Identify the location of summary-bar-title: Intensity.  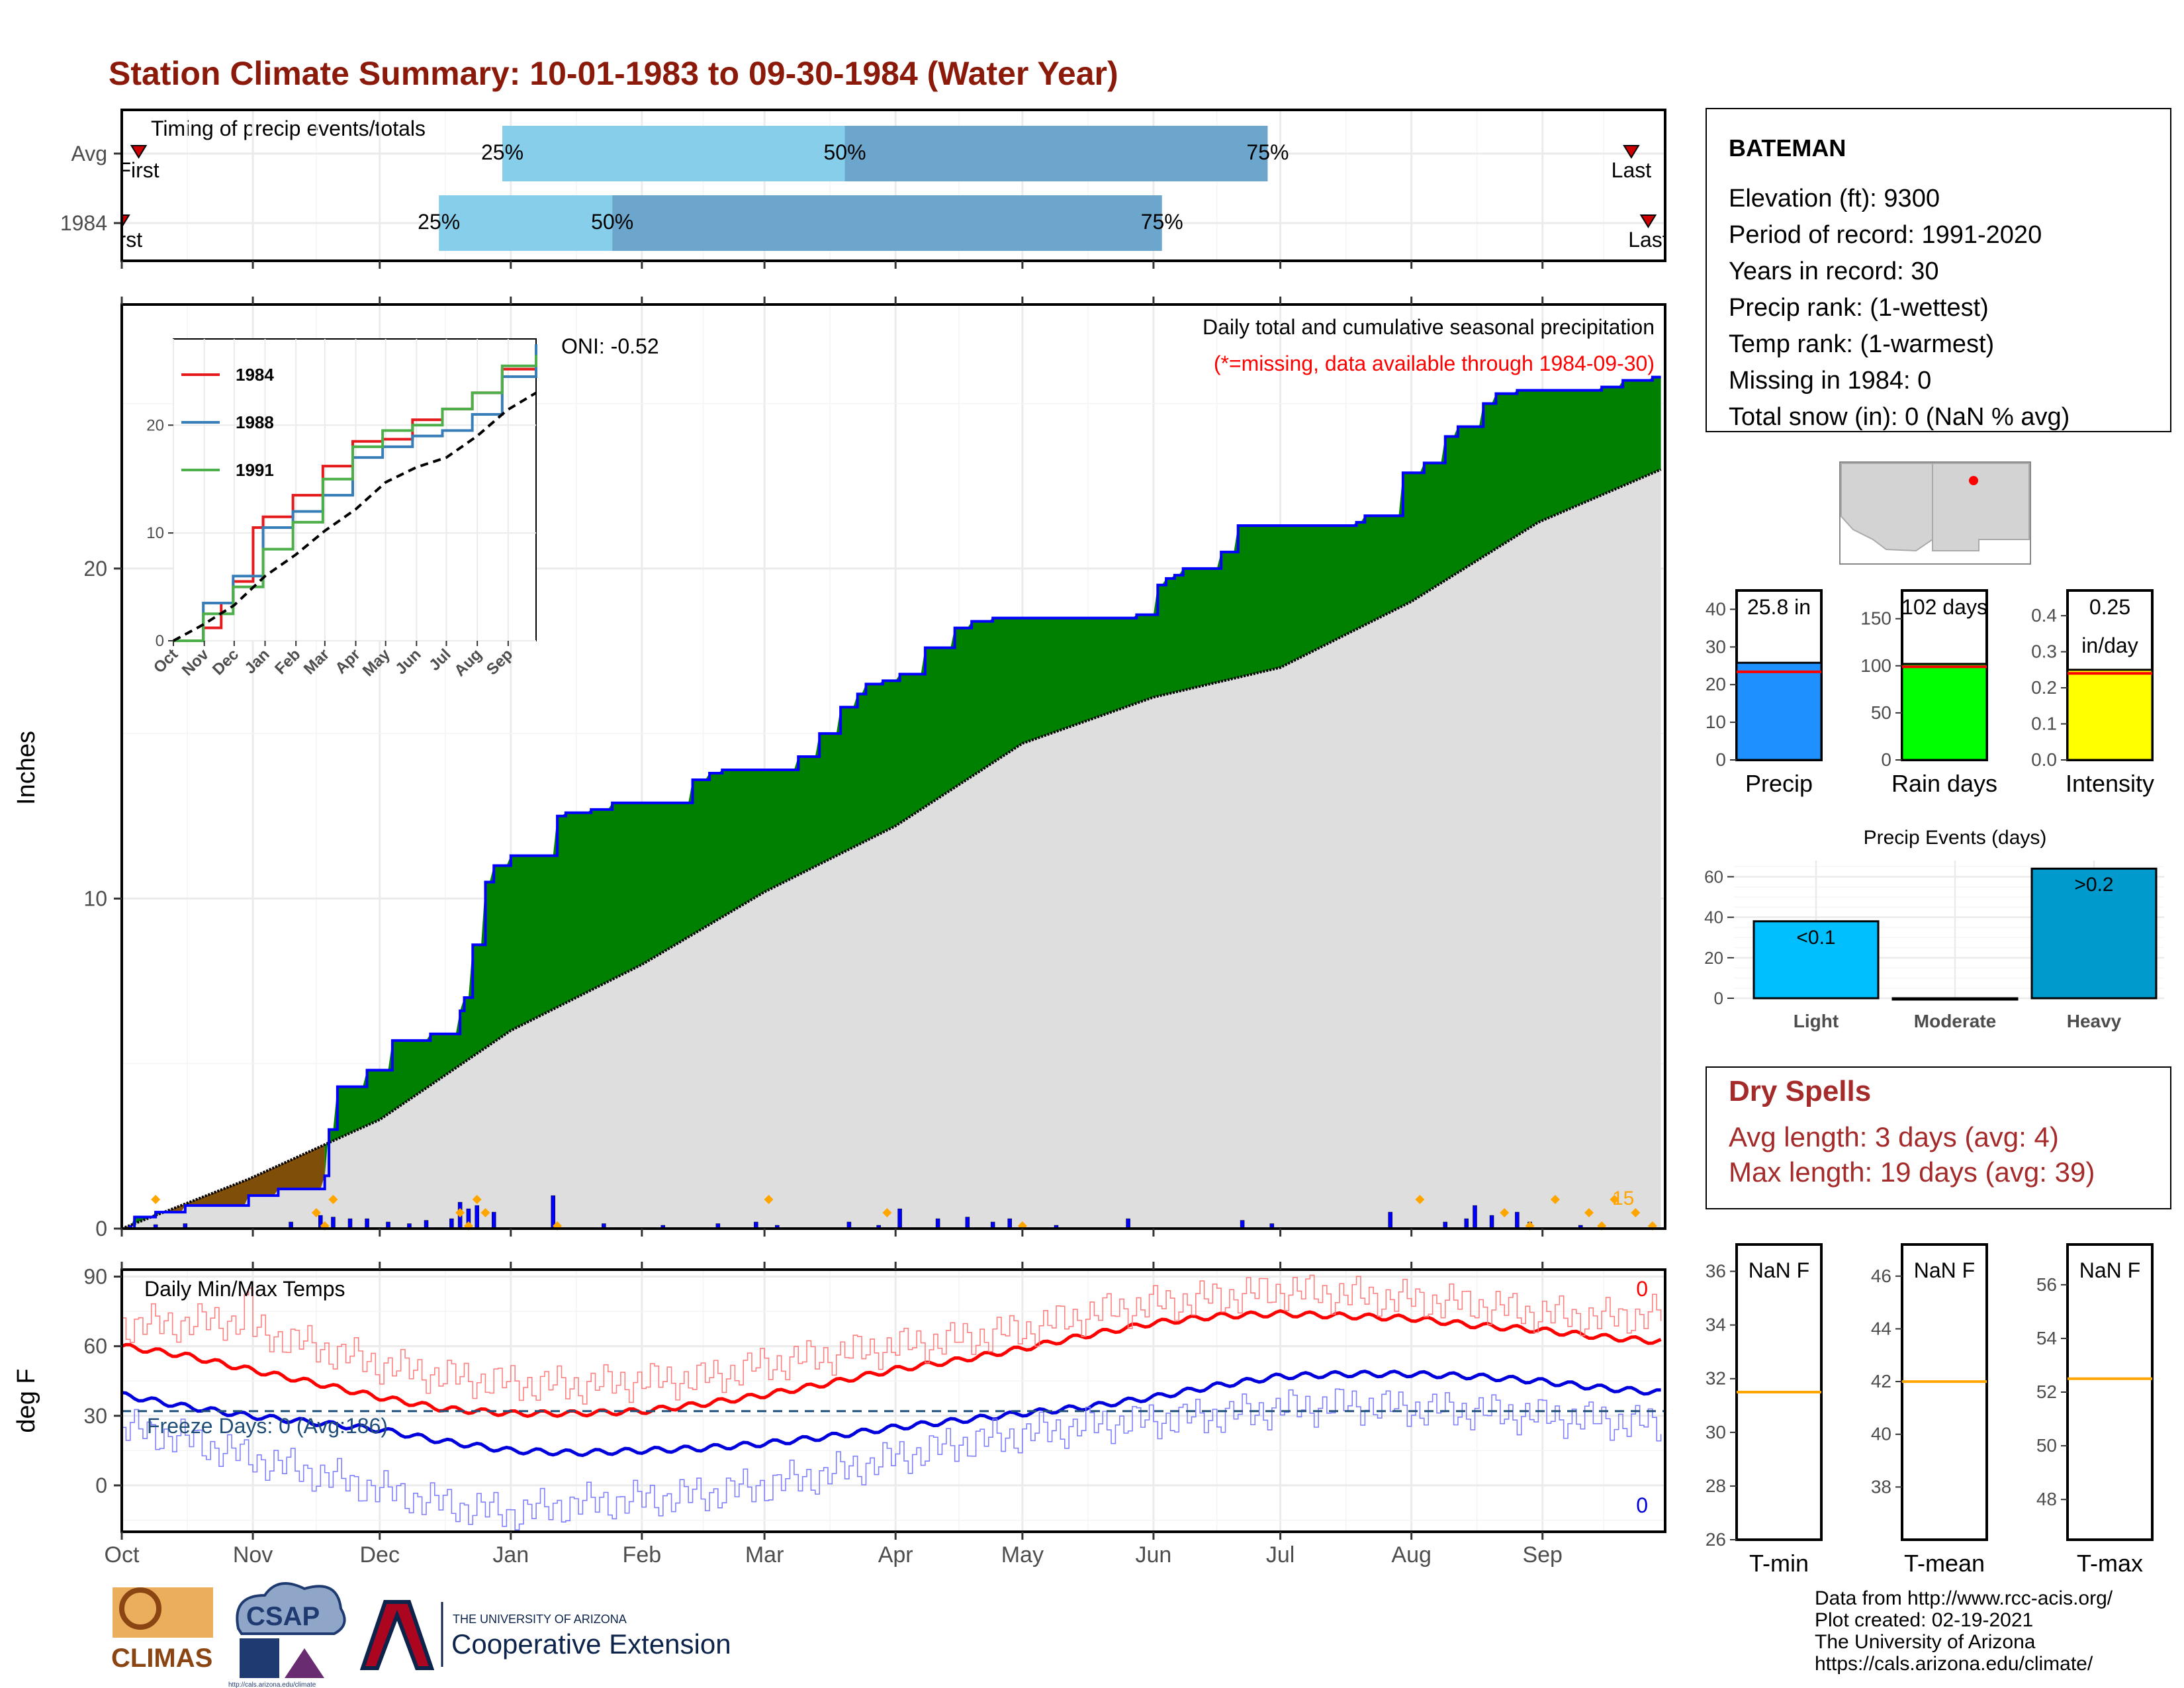
(2110, 783).